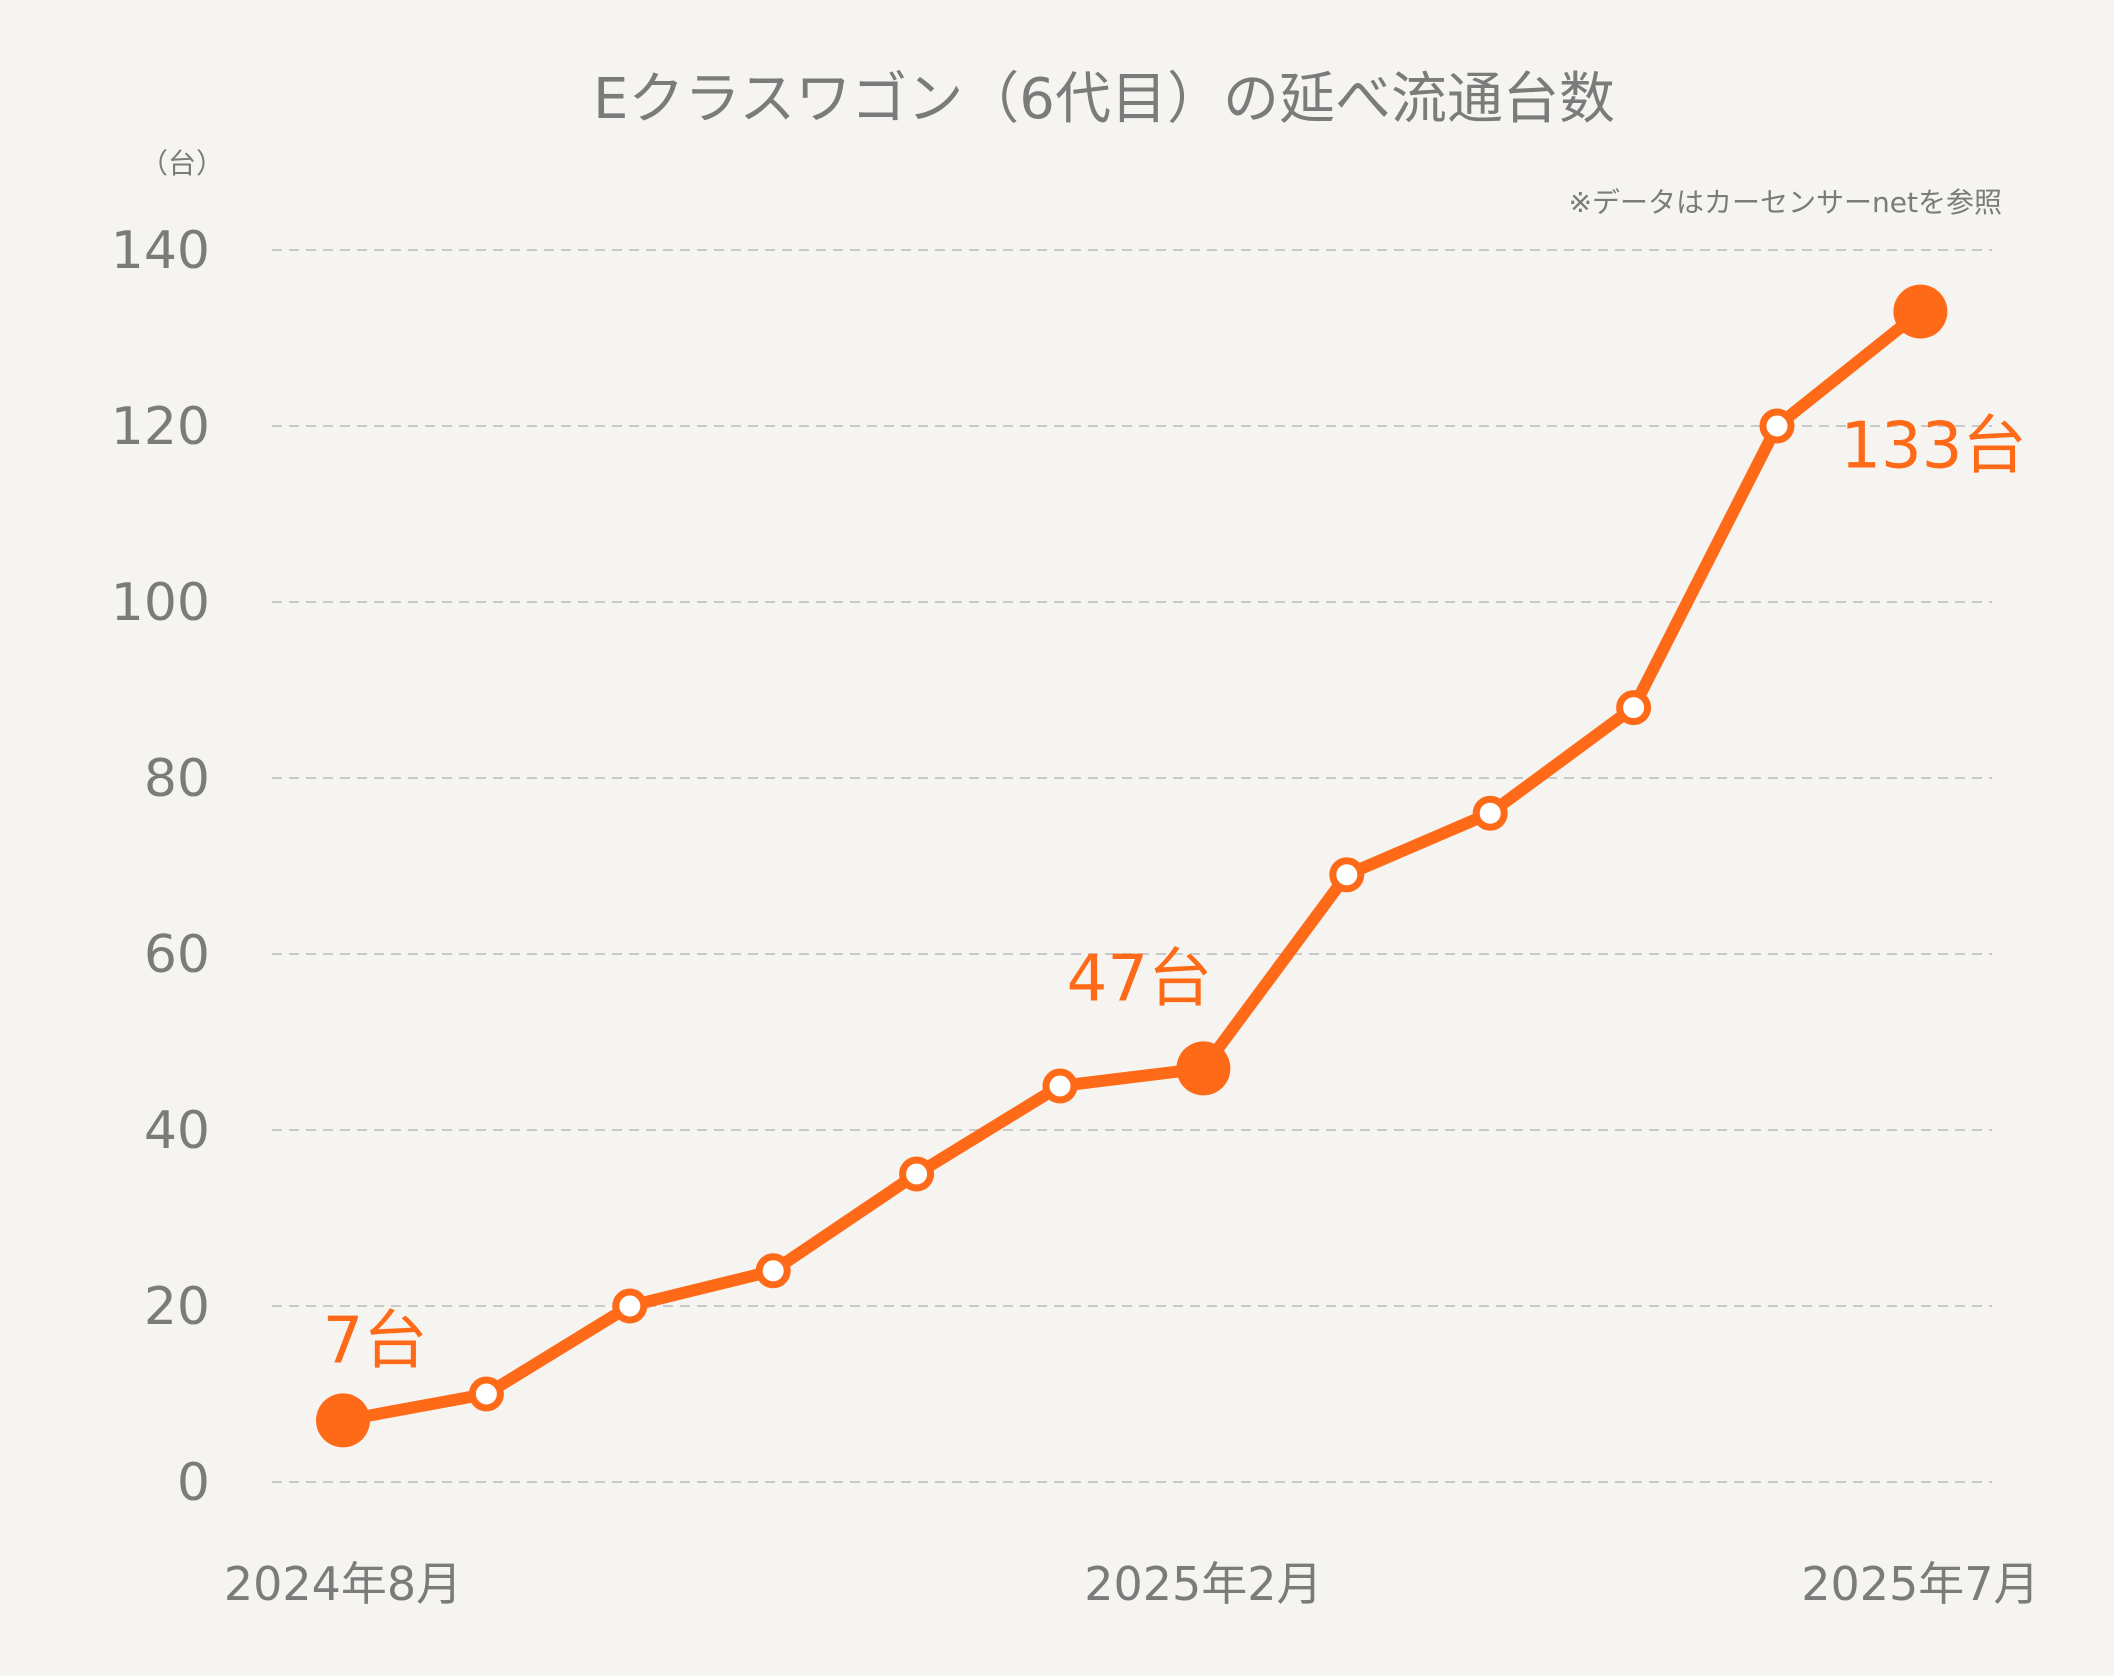  Describe the element at coordinates (177, 1131) in the screenshot. I see `y-tick-label: 40` at that location.